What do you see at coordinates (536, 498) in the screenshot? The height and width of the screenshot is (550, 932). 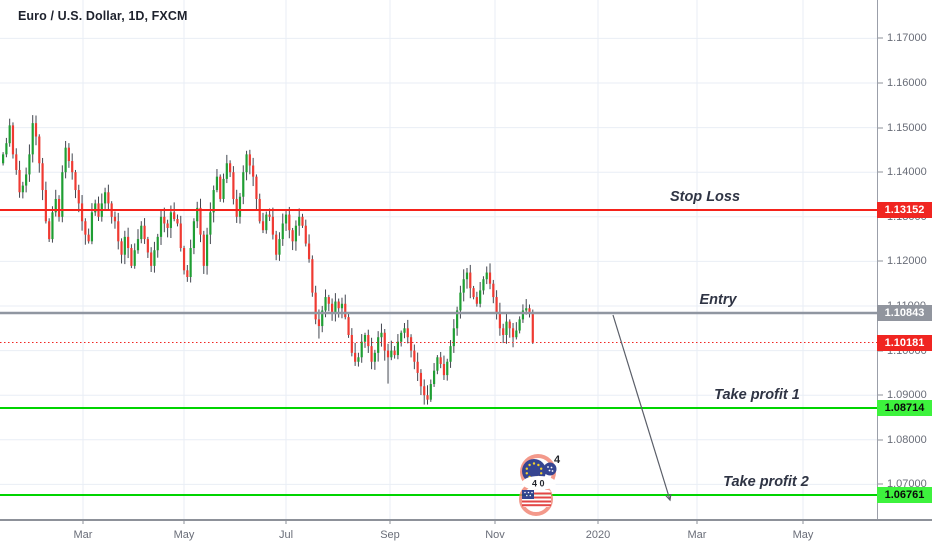 I see `us-flag-icon` at bounding box center [536, 498].